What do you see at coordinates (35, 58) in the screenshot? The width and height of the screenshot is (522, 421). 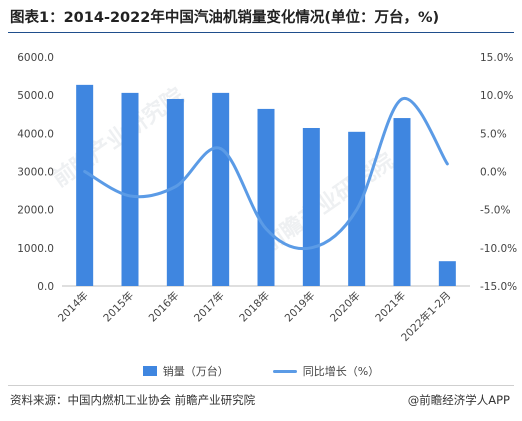 I see `y-left-tick-label: 6000.0` at bounding box center [35, 58].